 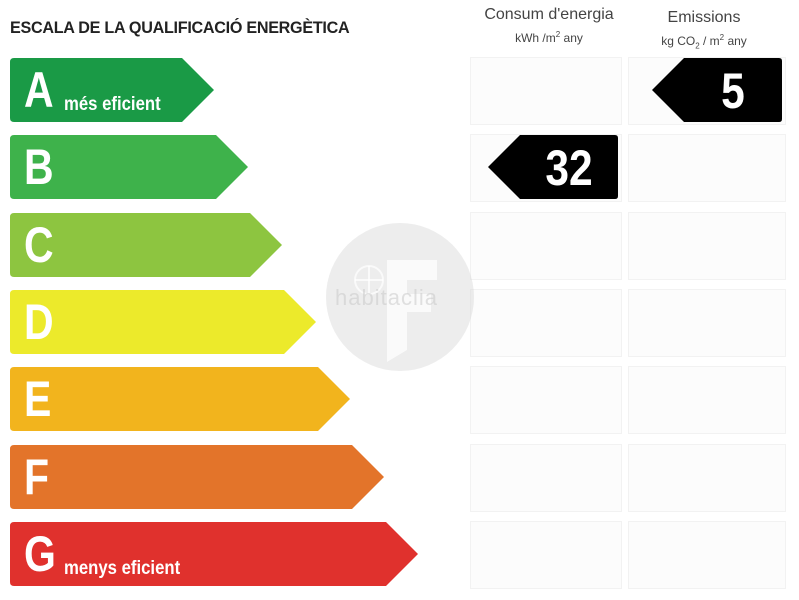 I want to click on rating-letter: D, so click(x=39, y=322).